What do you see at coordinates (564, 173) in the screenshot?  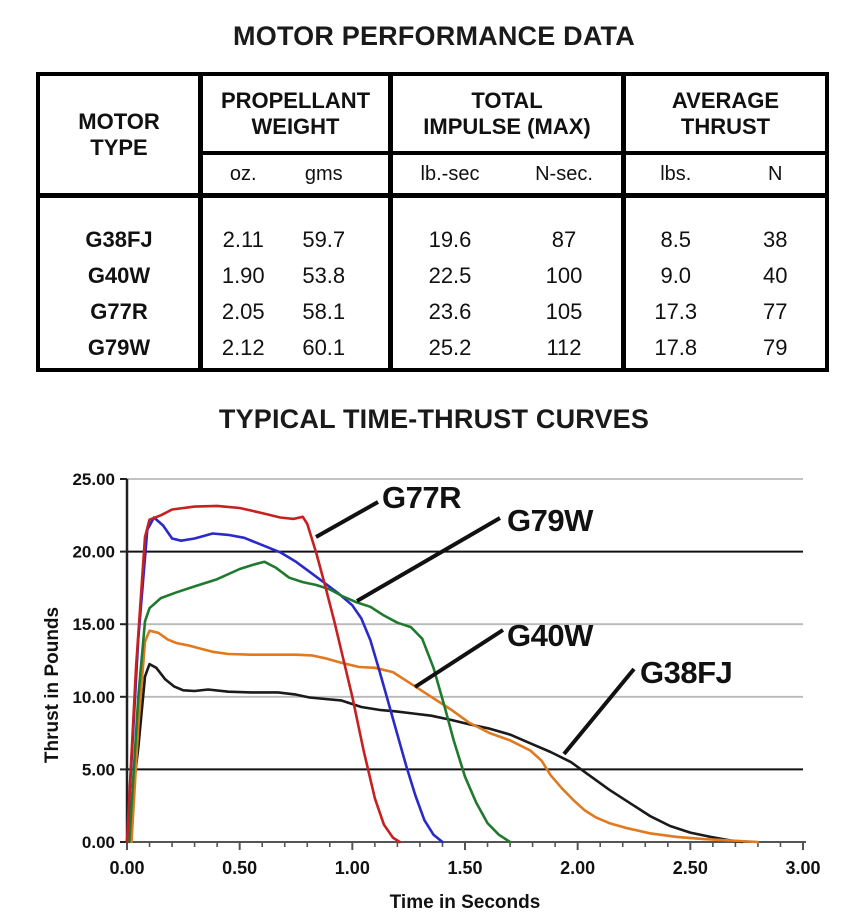 I see `unit-n-sec: N-sec.` at bounding box center [564, 173].